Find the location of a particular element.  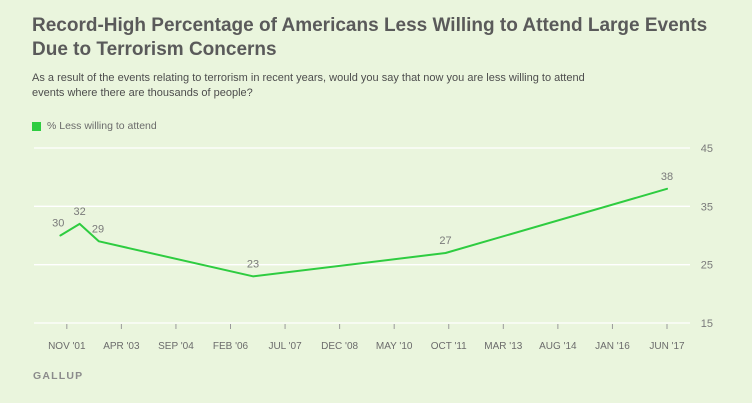

x-tick-label: NOV '01 is located at coordinates (67, 346).